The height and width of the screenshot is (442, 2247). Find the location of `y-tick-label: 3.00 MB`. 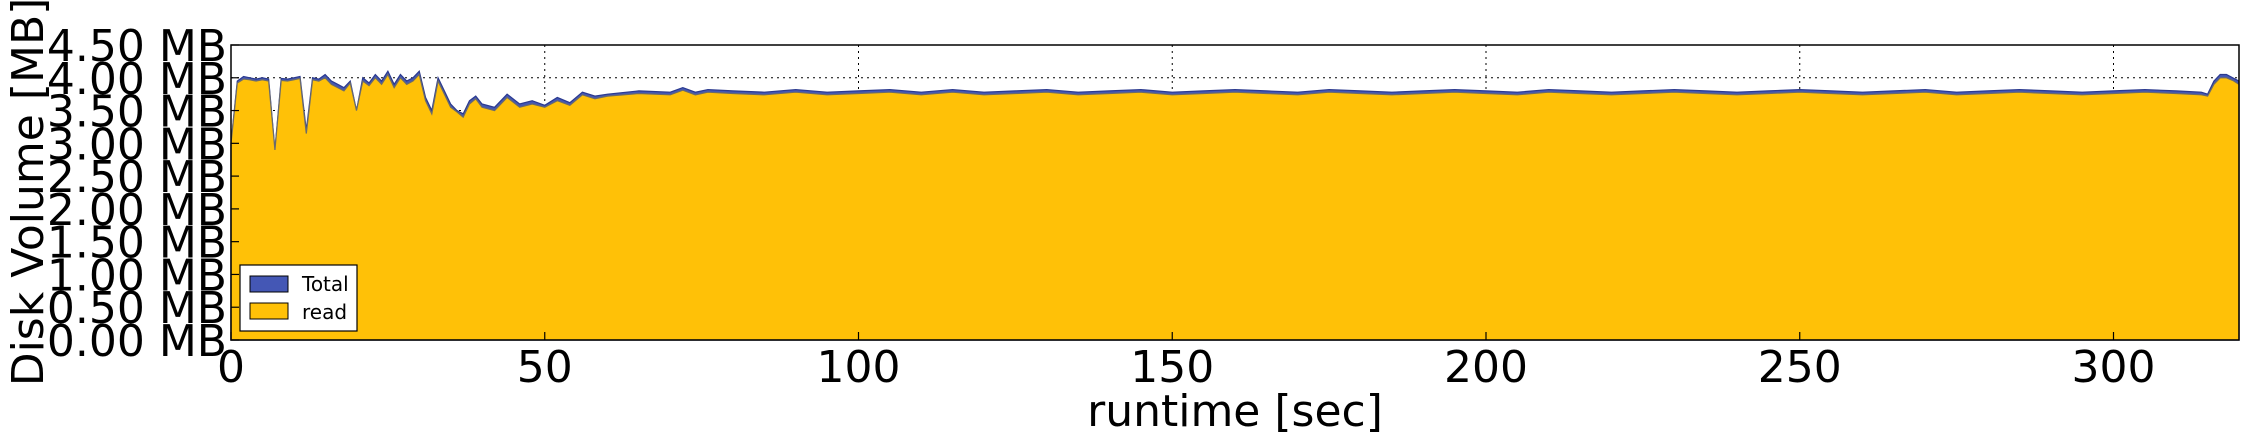

y-tick-label: 3.00 MB is located at coordinates (137, 144).